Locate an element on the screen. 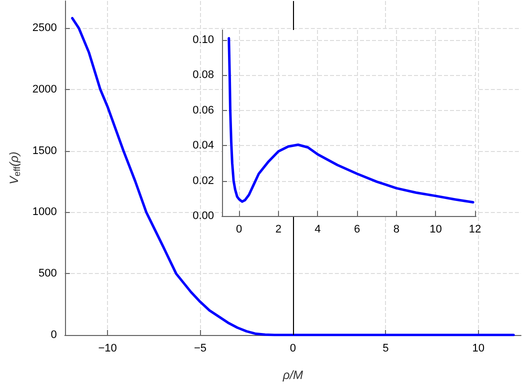 This screenshot has width=523, height=392. x-tick-label: 2 is located at coordinates (278, 230).